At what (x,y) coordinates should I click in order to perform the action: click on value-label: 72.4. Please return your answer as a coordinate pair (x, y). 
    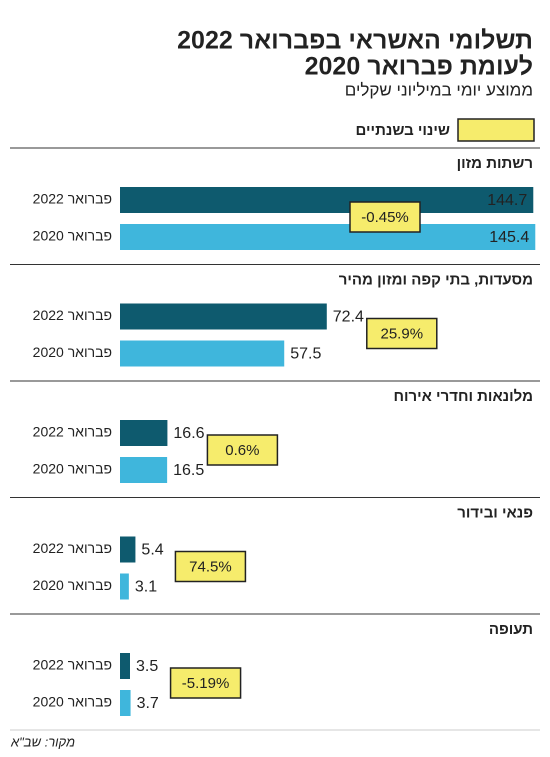
    Looking at the image, I should click on (348, 317).